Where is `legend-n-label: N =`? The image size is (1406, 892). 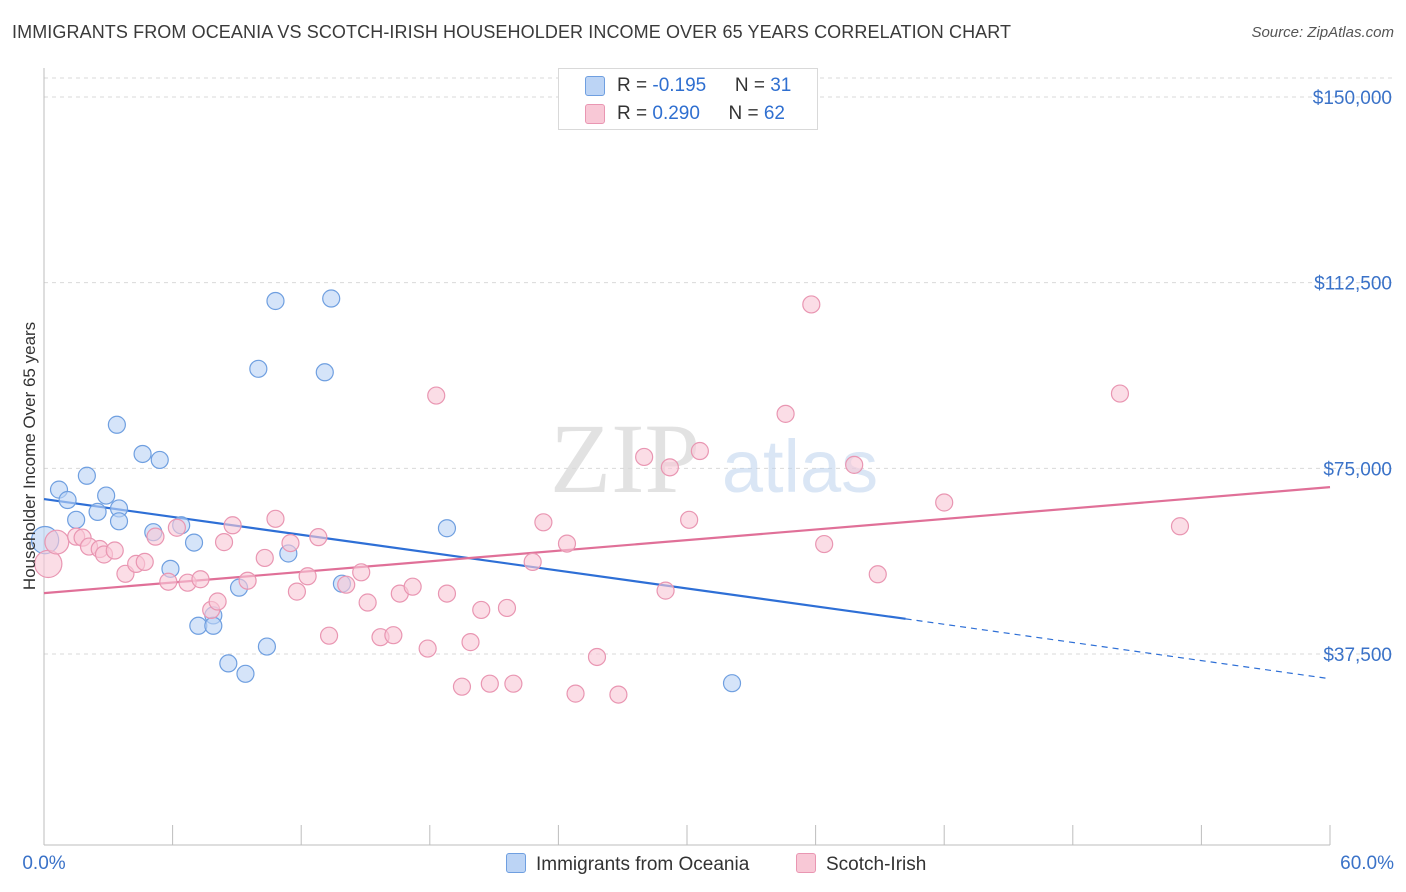
legend-n-label: N = is located at coordinates (752, 85).